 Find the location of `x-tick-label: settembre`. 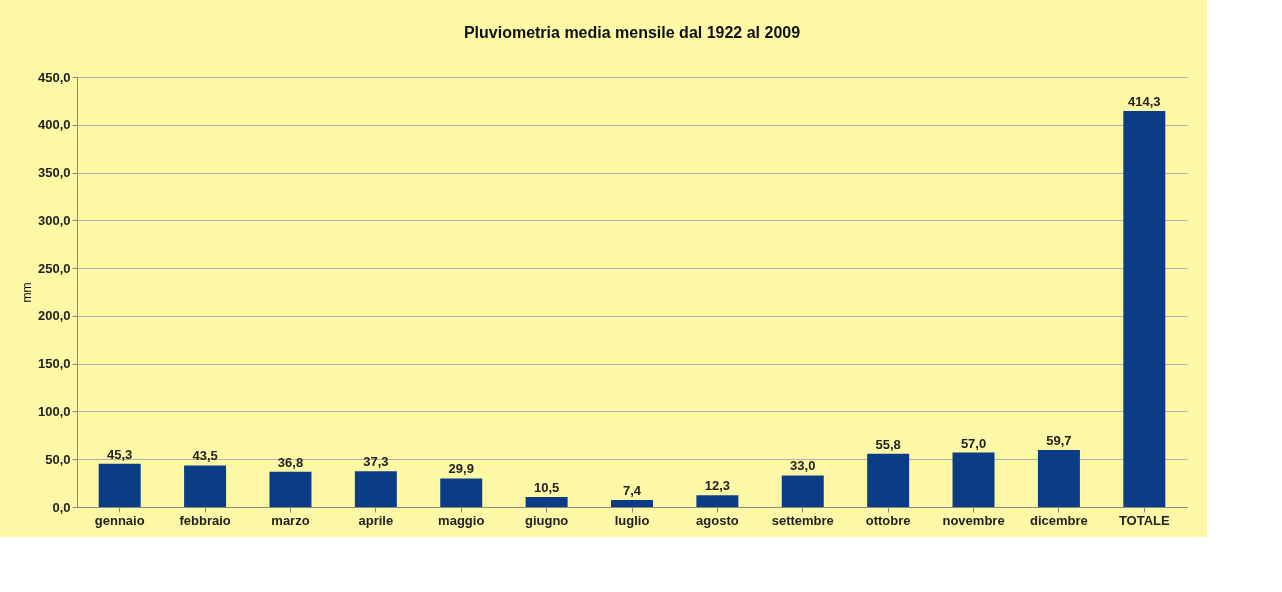

x-tick-label: settembre is located at coordinates (802, 520).